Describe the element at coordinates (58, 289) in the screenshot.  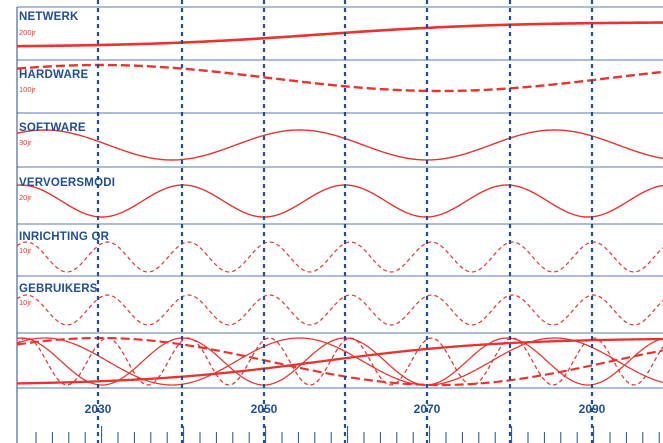
I see `row-label-gebruikers: GEBRUIKERS` at that location.